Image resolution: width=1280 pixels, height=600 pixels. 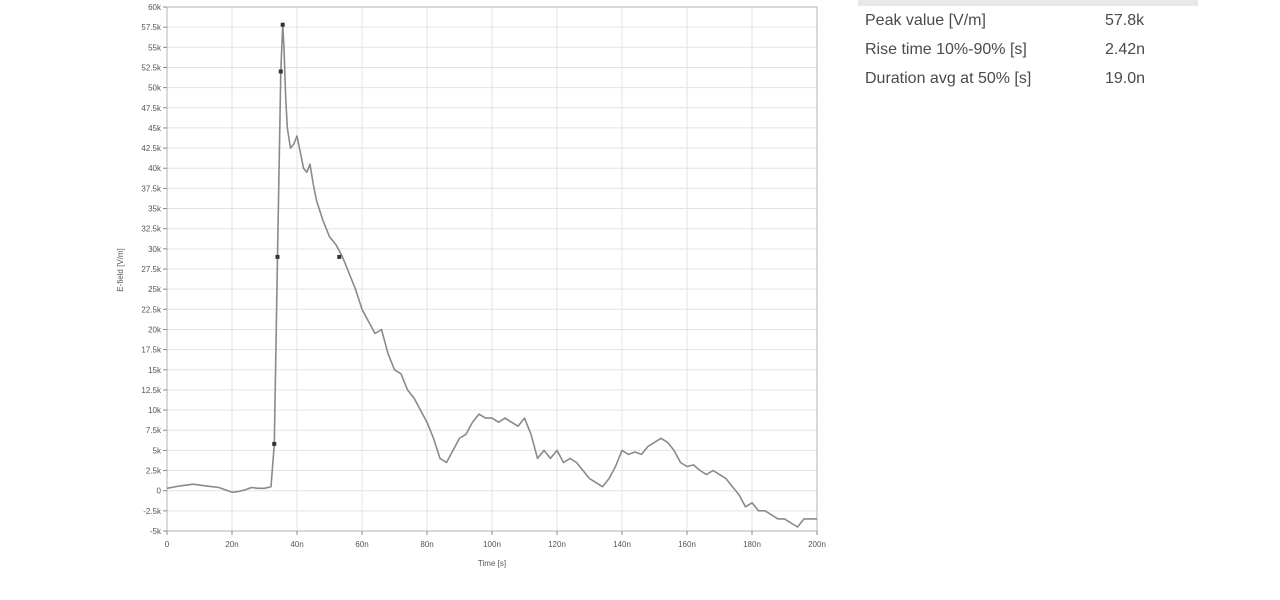 I want to click on y-tick-label: 7.5k, so click(x=154, y=430).